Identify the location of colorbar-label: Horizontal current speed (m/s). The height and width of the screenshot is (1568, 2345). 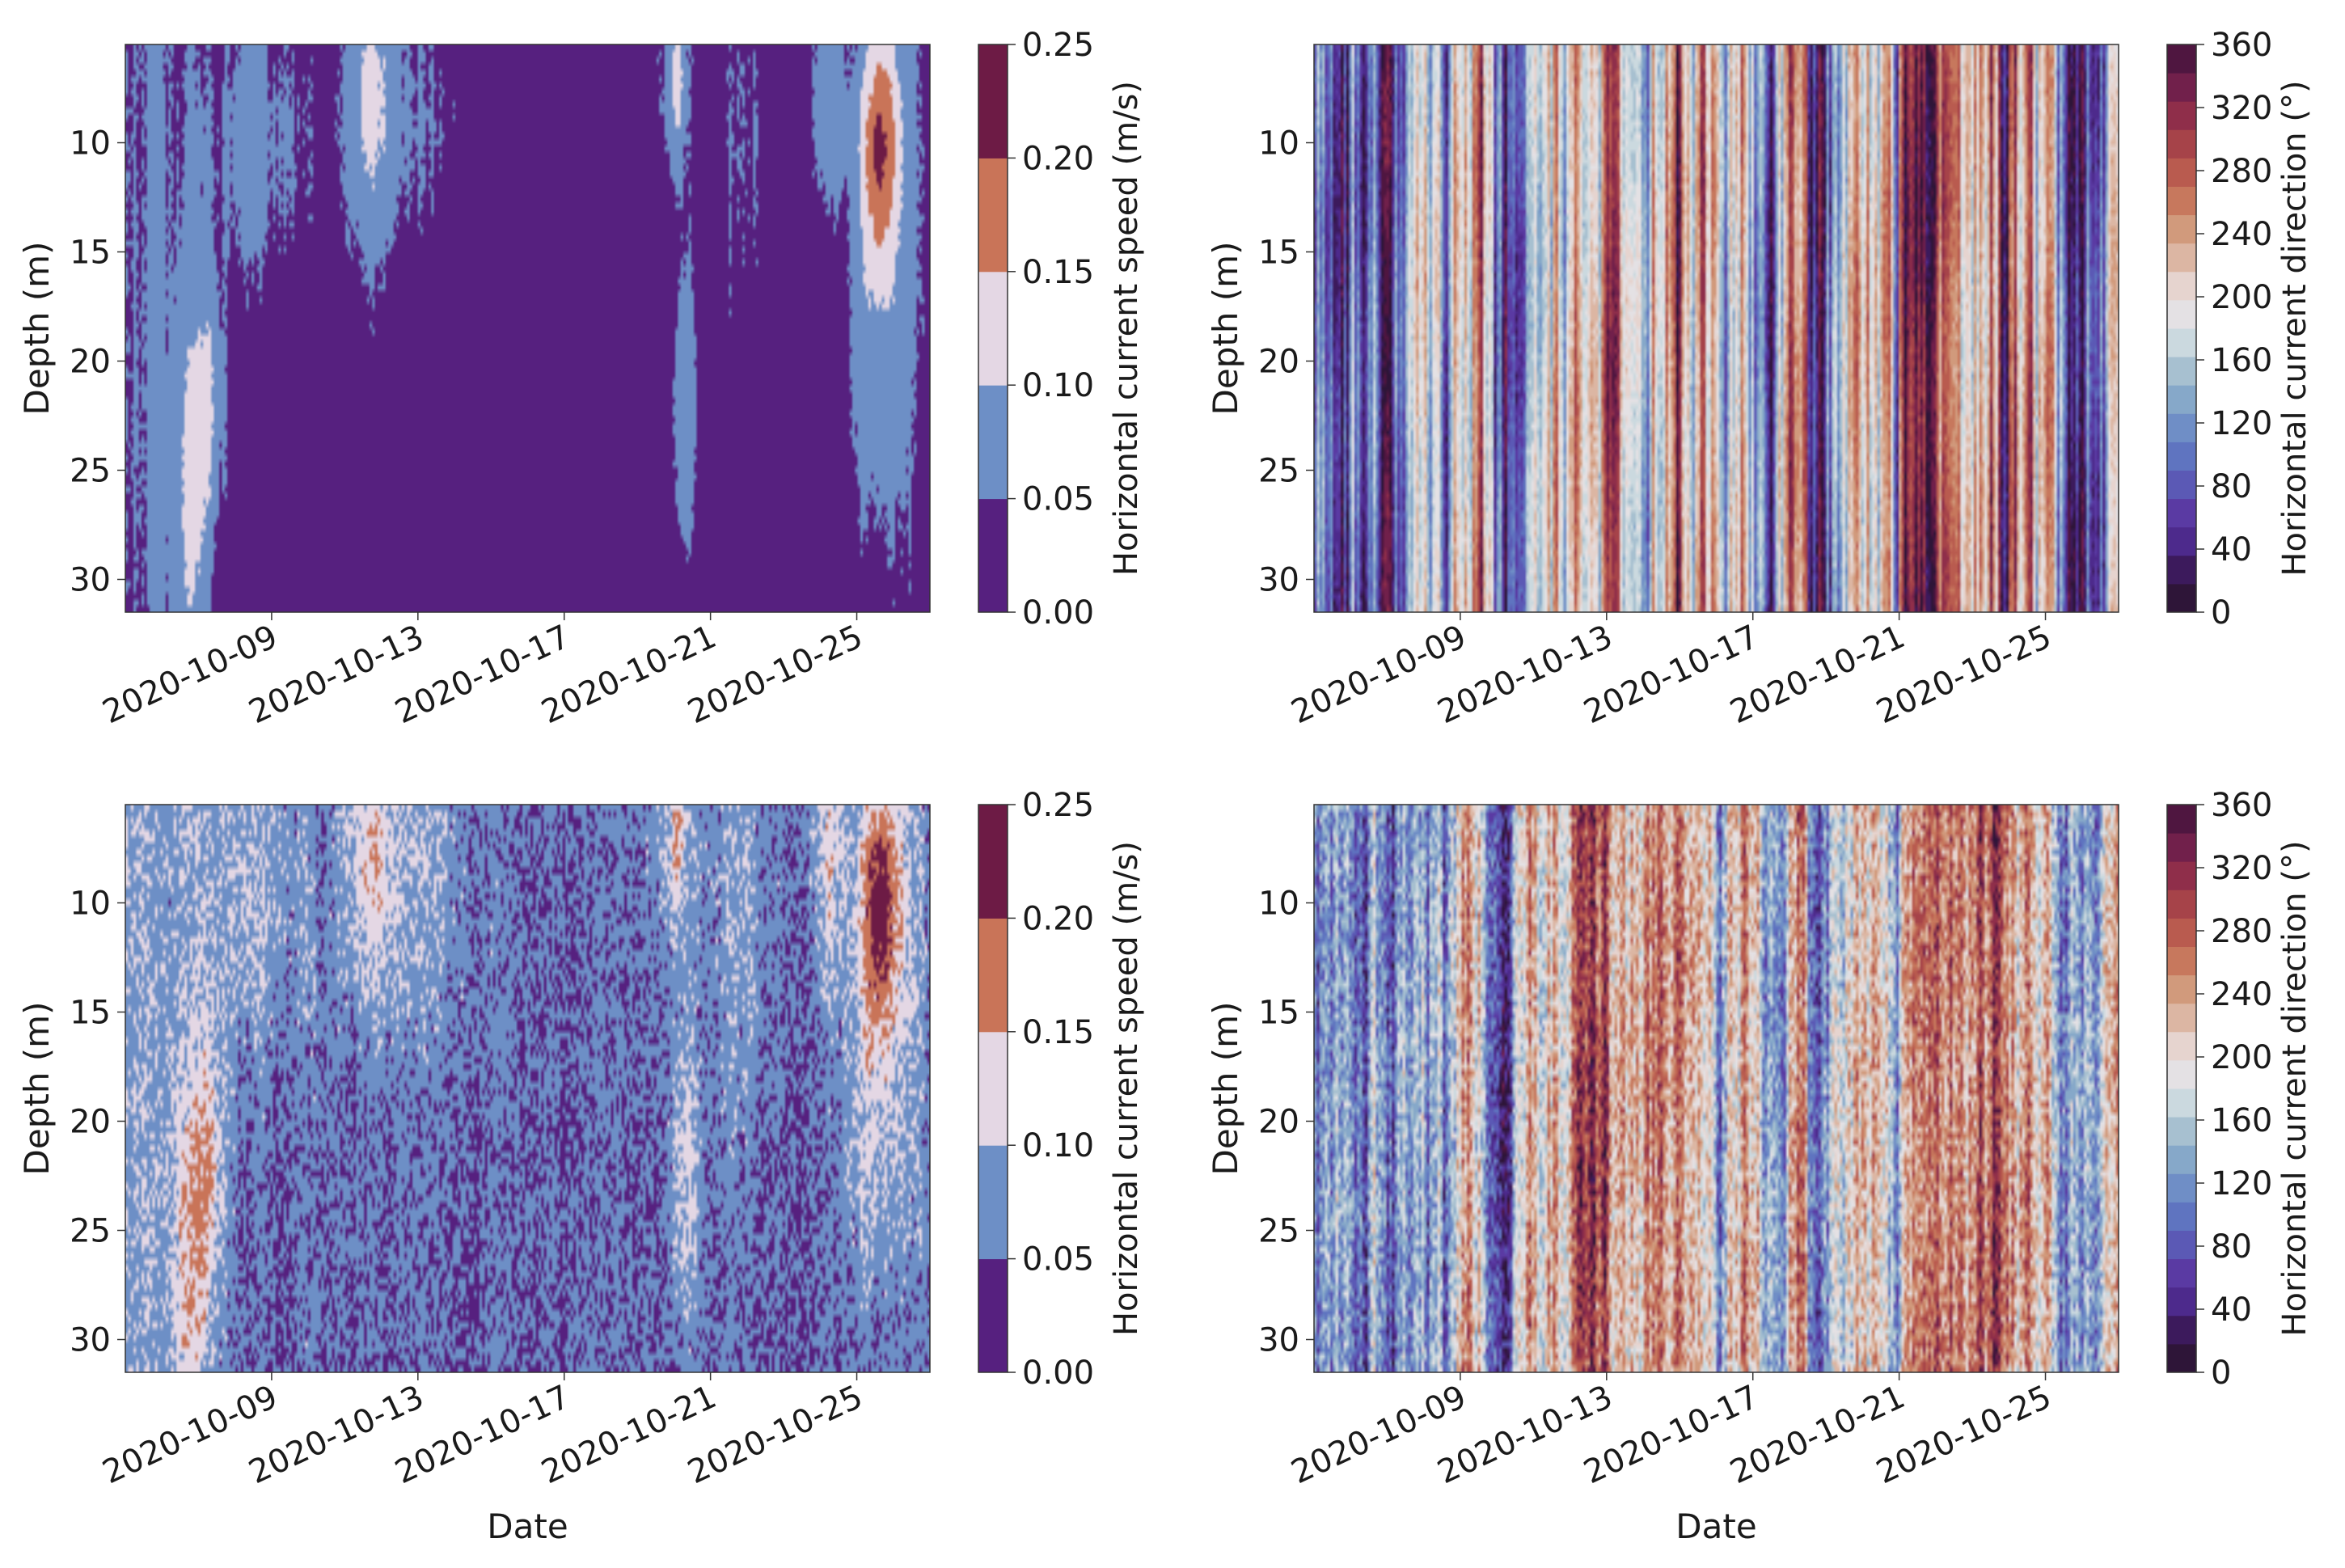
(1127, 1088).